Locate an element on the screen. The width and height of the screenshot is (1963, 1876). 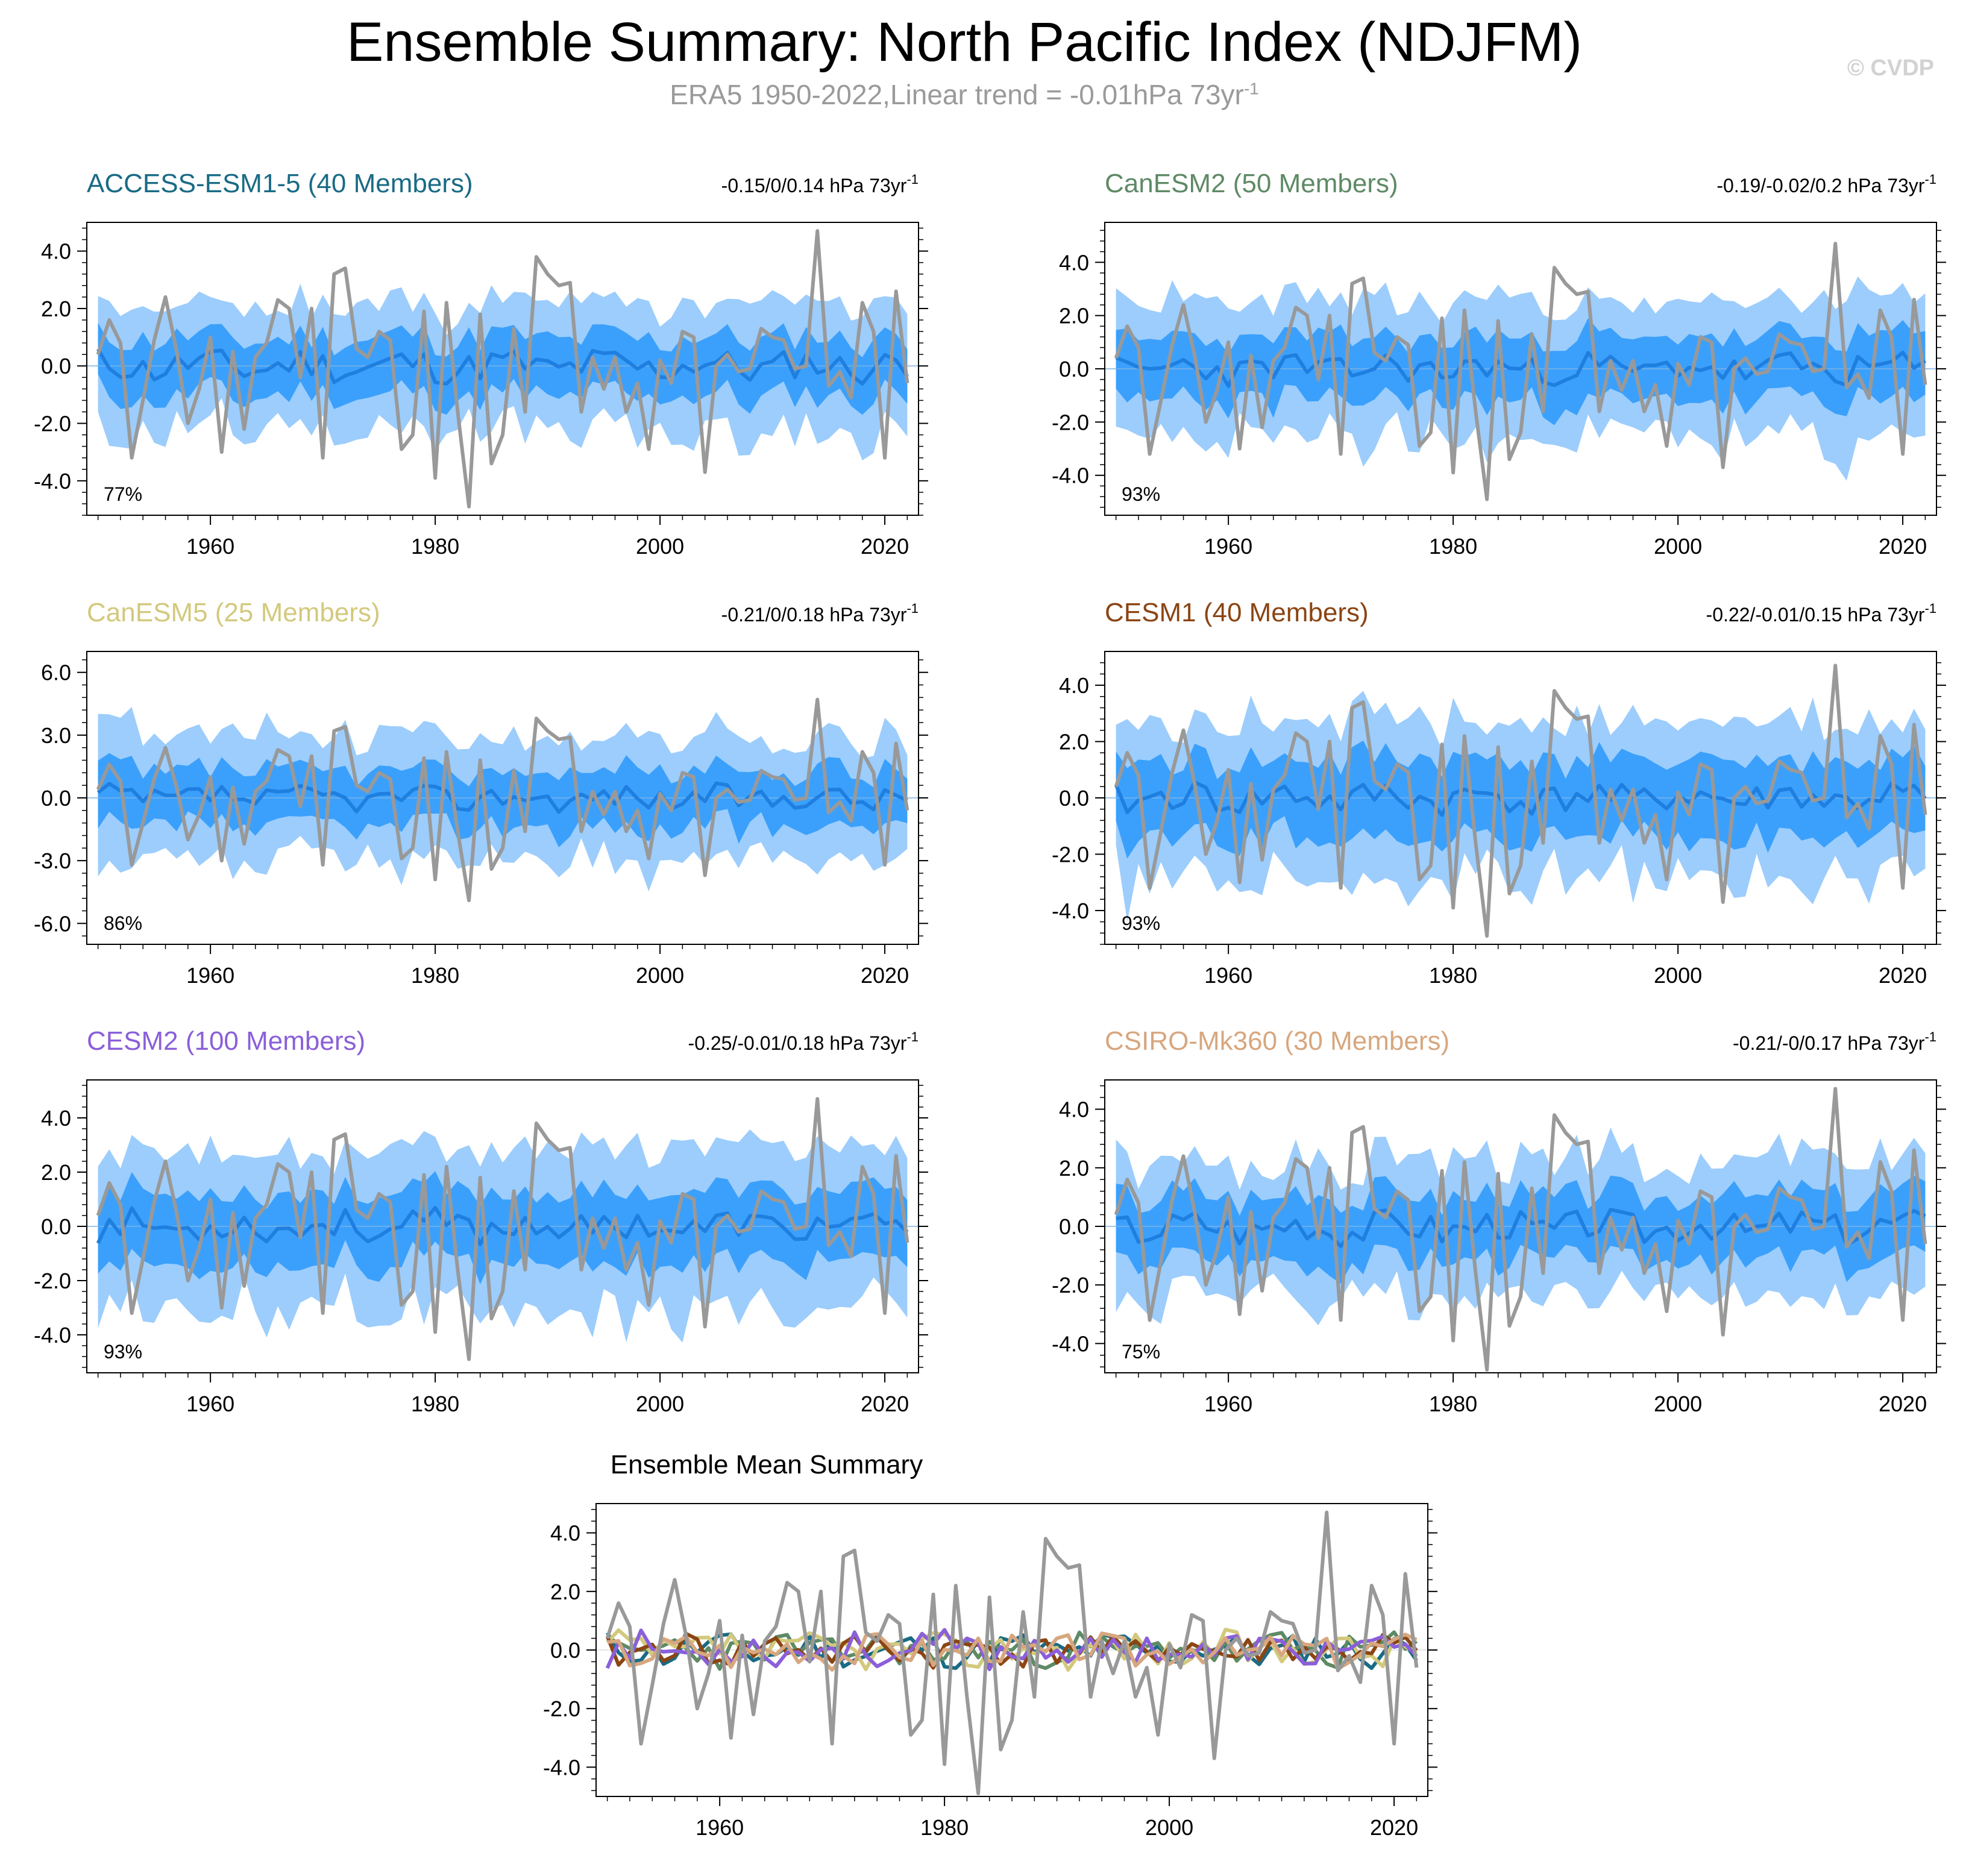
panel-title: ACCESS-ESM1-5 (40 Members) is located at coordinates (280, 183).